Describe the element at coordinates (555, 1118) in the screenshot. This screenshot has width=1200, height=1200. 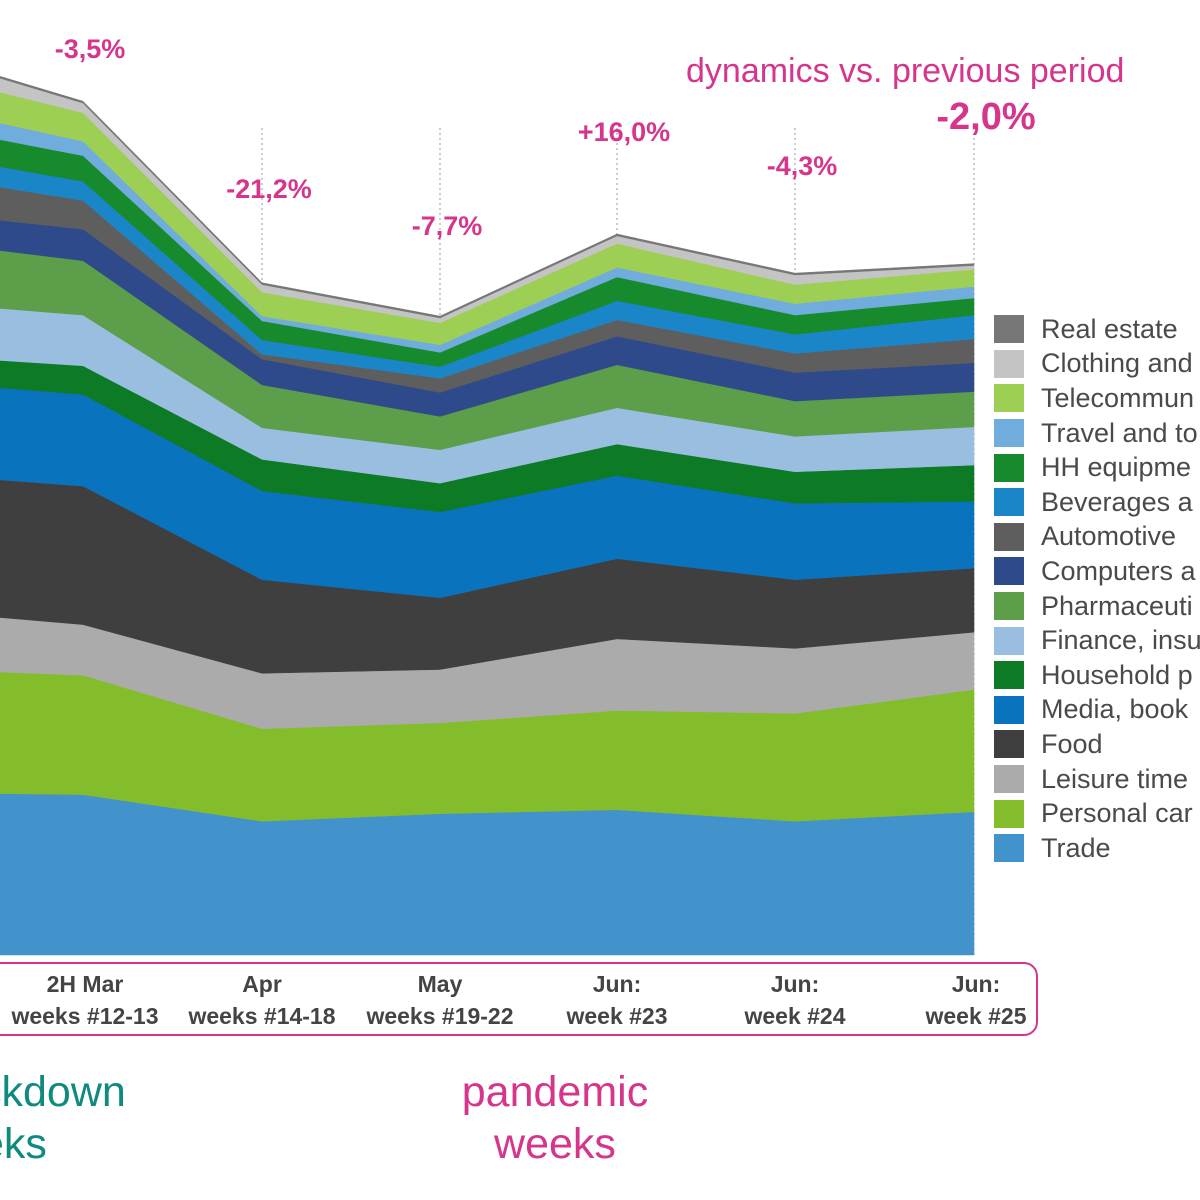
I see `pandemic-weeks-label: pandemic weeks` at that location.